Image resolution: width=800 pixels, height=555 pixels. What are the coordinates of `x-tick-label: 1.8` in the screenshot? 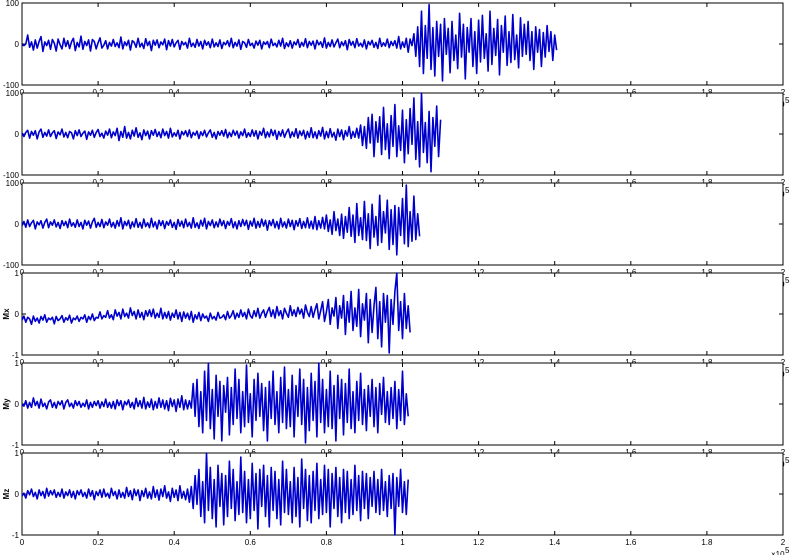 It's located at (707, 542).